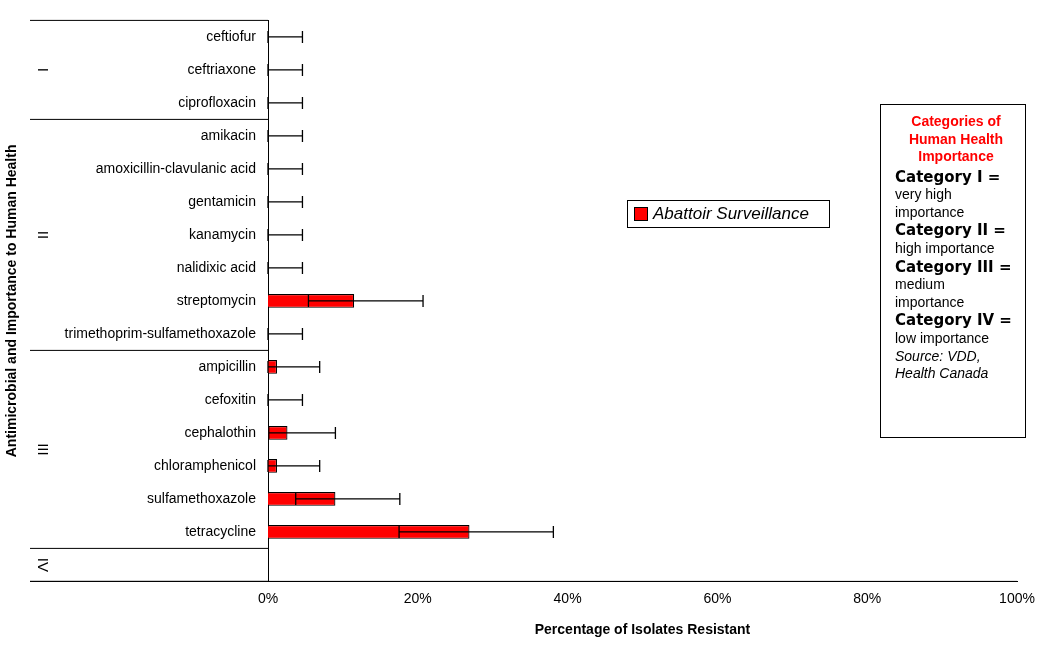 The height and width of the screenshot is (651, 1039). I want to click on annotation: Category II =, so click(951, 230).